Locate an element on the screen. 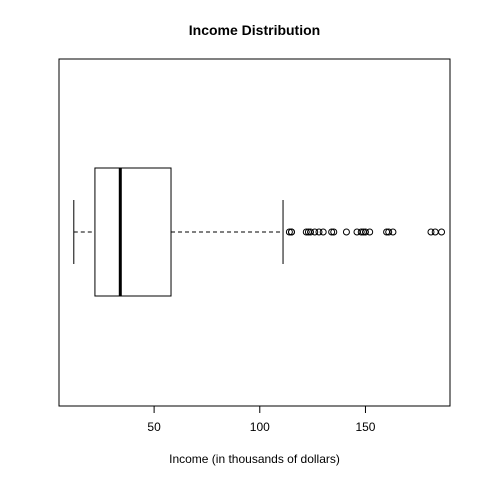 The image size is (480, 480). x-tick-label: 50 is located at coordinates (154, 427).